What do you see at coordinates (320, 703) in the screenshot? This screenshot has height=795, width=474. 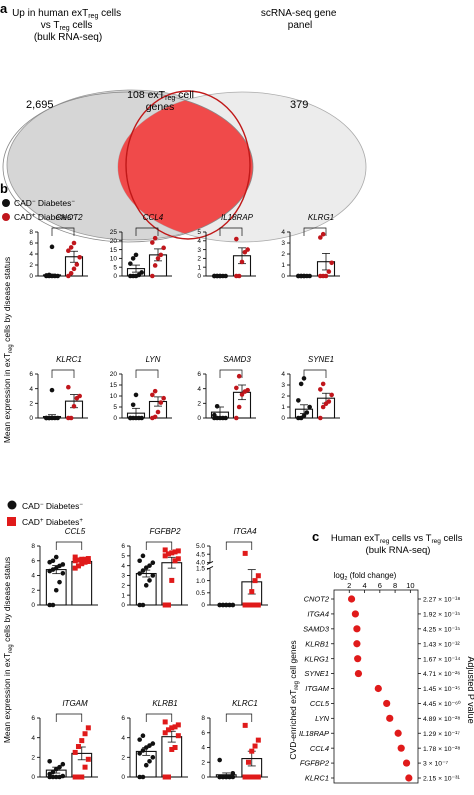 I see `gene-label: CCL5` at bounding box center [320, 703].